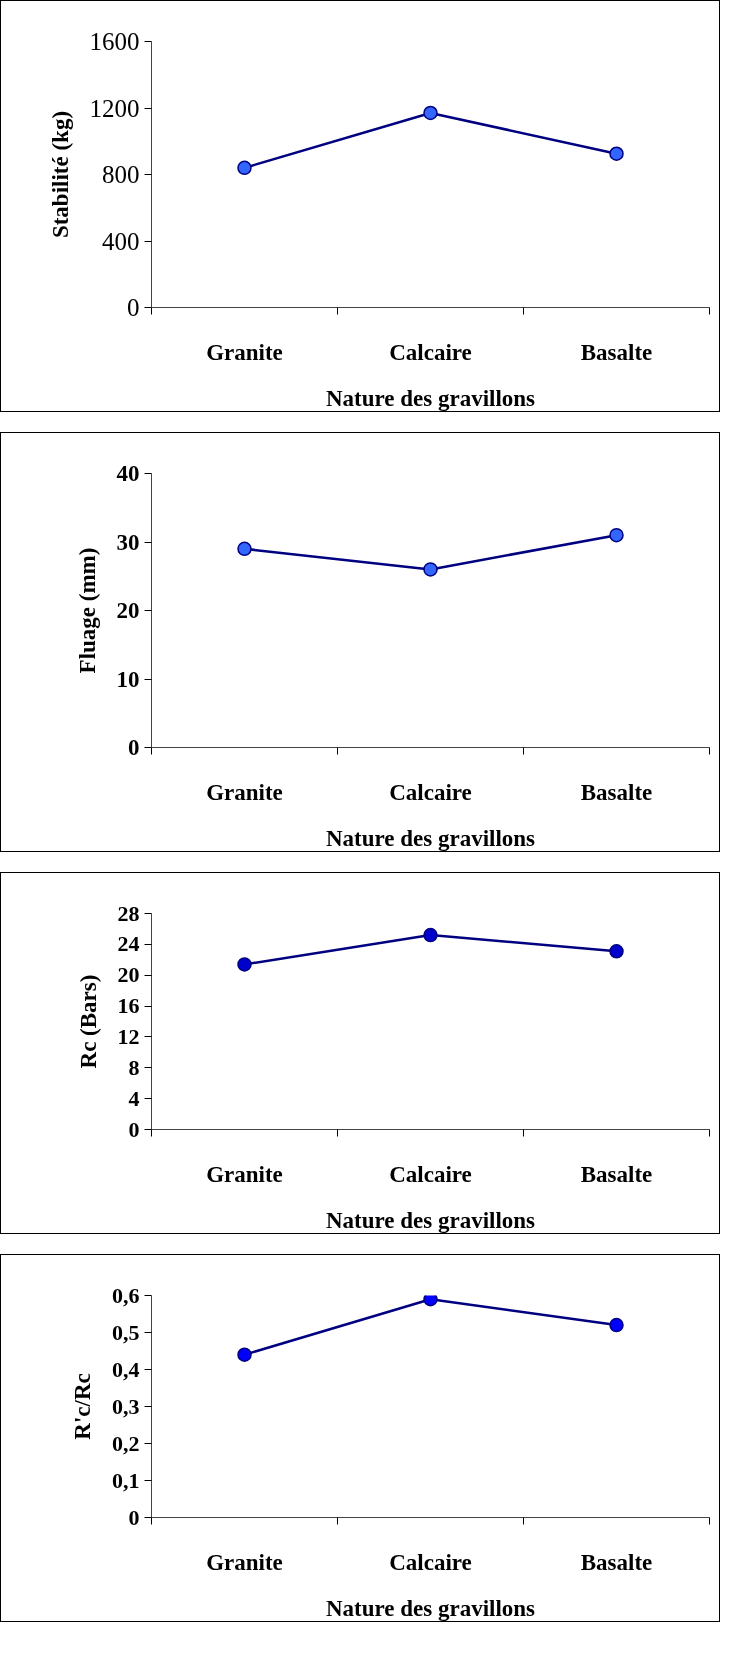 The height and width of the screenshot is (1659, 734). I want to click on y-tick-label: 0,5, so click(126, 1332).